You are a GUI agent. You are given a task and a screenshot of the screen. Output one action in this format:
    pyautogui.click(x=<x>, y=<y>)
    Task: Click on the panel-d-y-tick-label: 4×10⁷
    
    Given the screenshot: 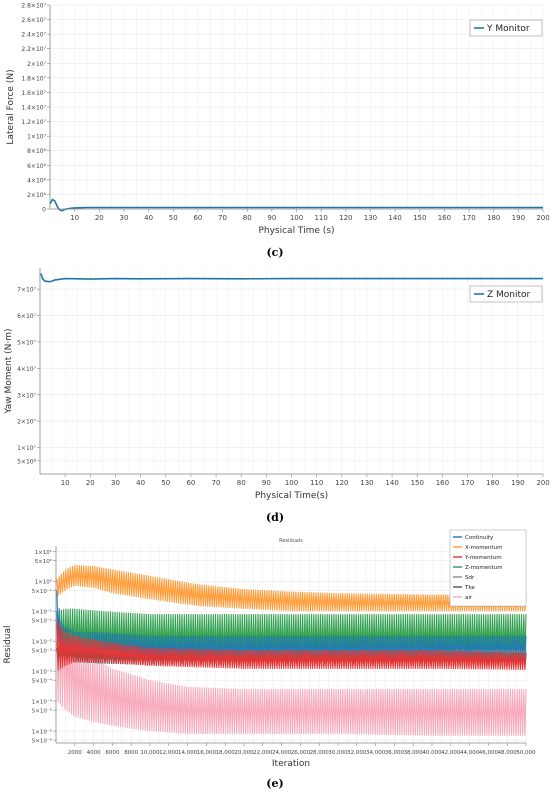 What is the action you would take?
    pyautogui.click(x=26, y=369)
    